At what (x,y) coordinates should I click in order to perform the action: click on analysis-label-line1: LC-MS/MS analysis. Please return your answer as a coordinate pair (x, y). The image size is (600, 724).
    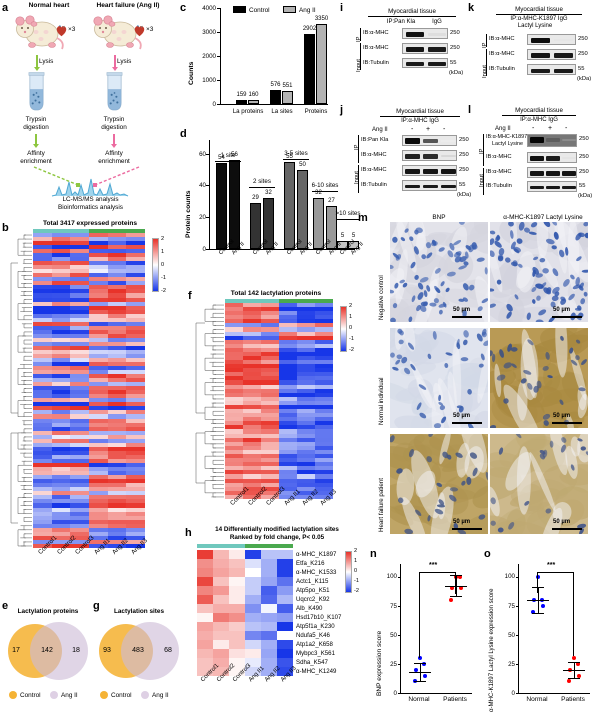
    Looking at the image, I should click on (90, 199).